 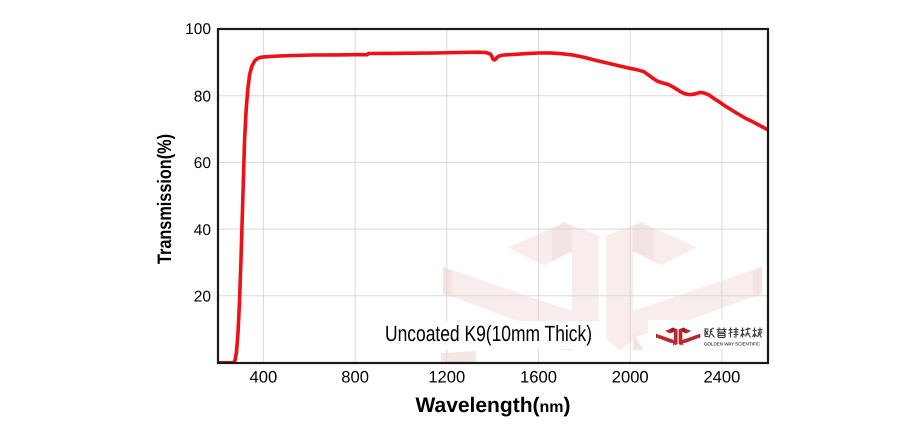 What do you see at coordinates (165, 199) in the screenshot?
I see `svg-text: Transmission(%)` at bounding box center [165, 199].